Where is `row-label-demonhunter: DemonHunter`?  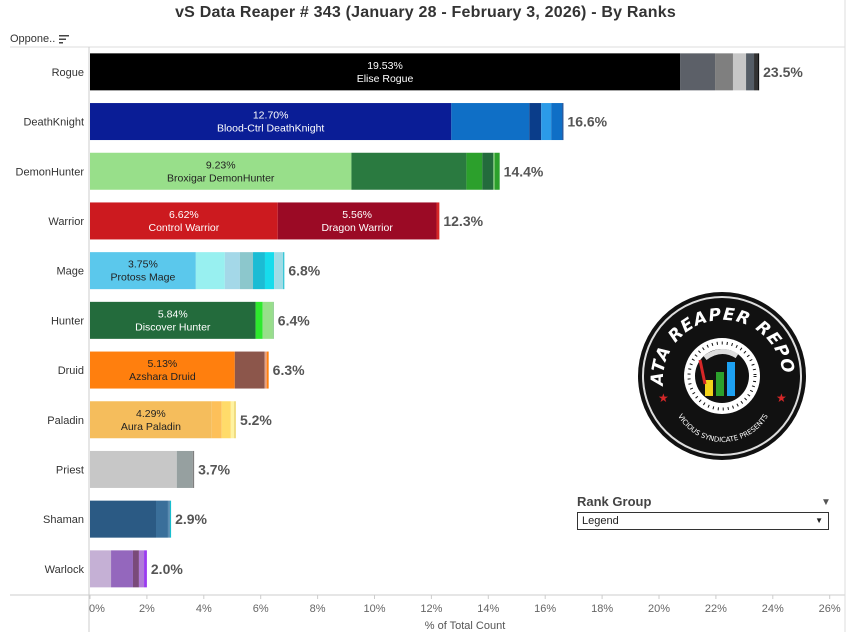
row-label-demonhunter: DemonHunter is located at coordinates (50, 172).